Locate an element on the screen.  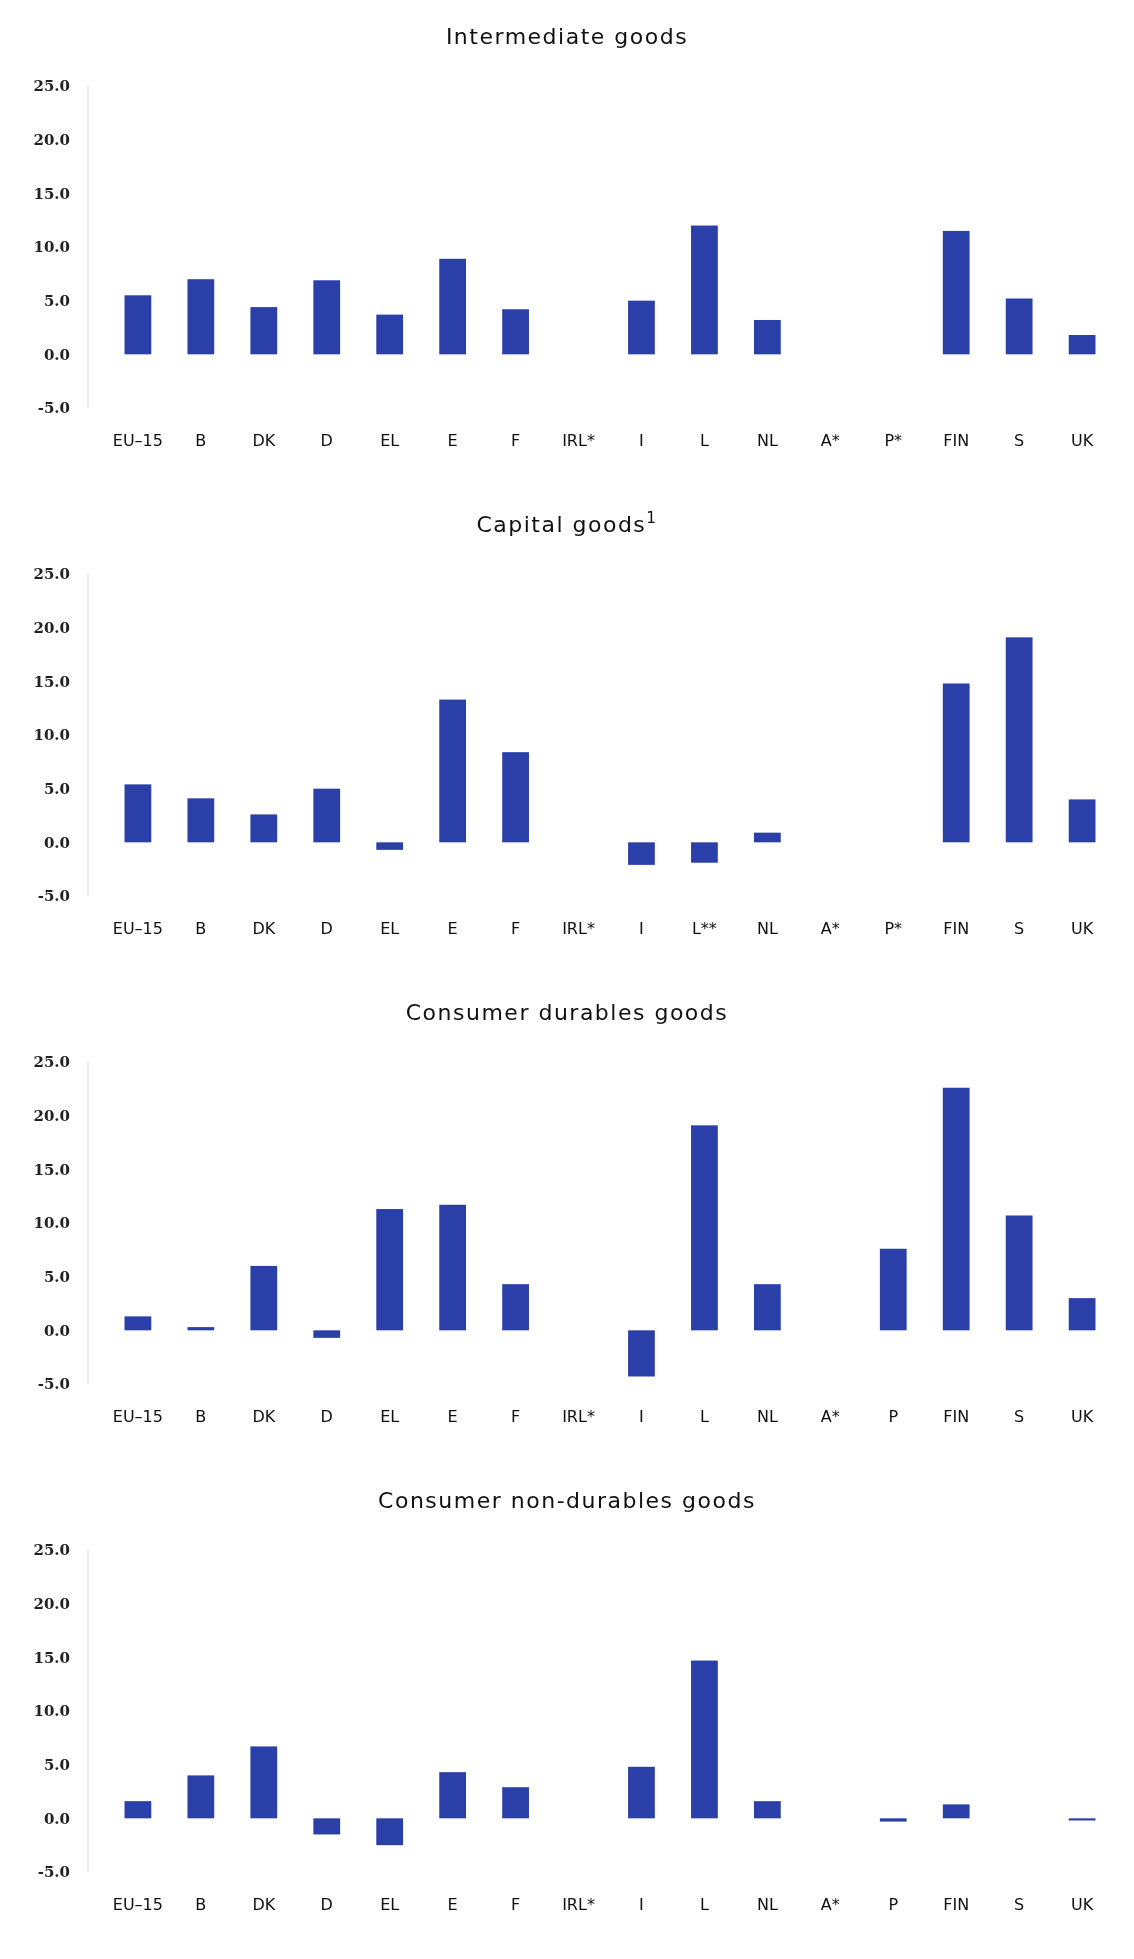
x-tick-label: NL is located at coordinates (767, 1416).